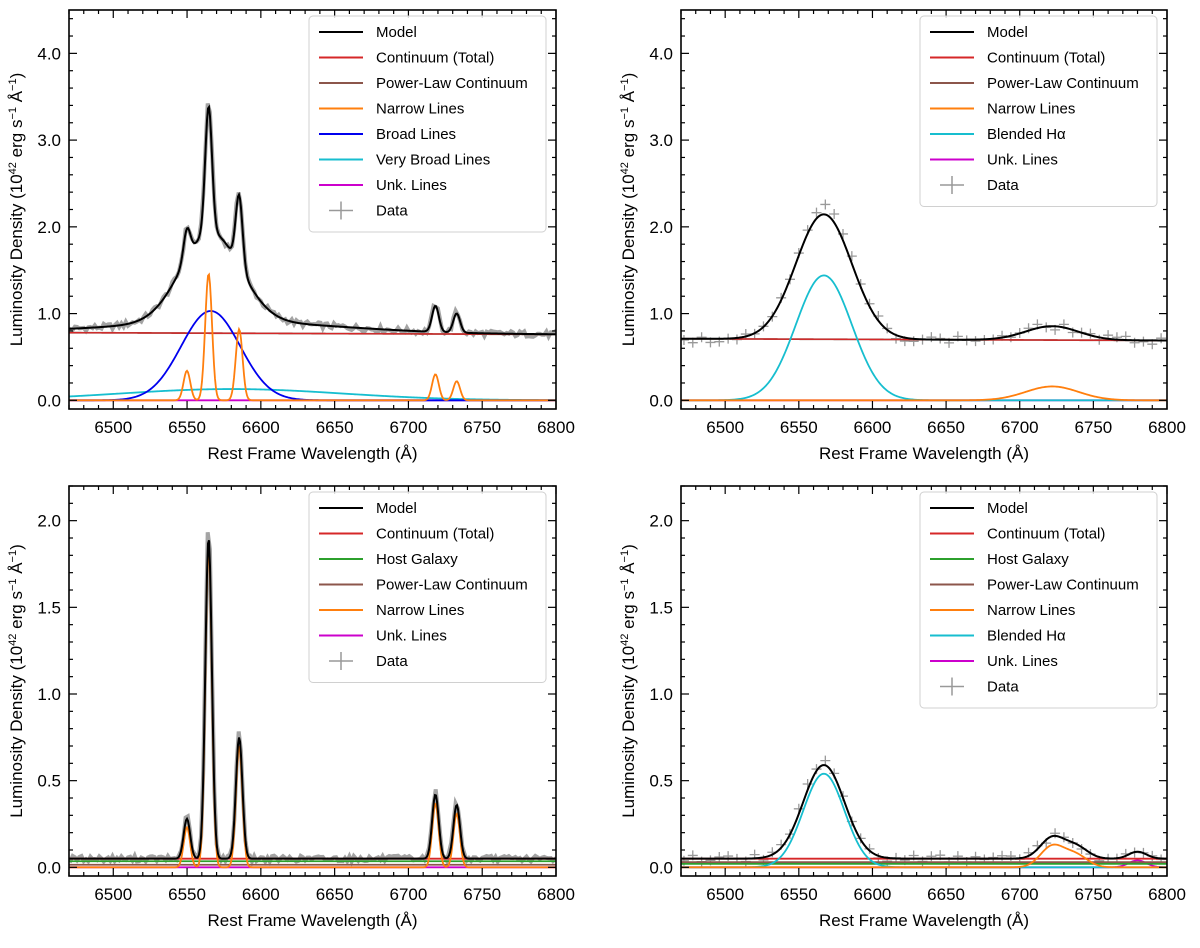  Describe the element at coordinates (924, 274) in the screenshot. I see `data-points` at that location.